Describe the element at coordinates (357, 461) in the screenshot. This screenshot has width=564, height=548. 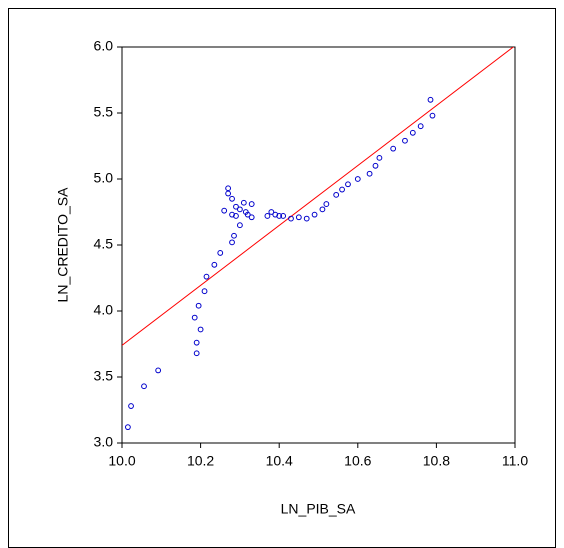
I see `x-tick-label: 10.6` at that location.